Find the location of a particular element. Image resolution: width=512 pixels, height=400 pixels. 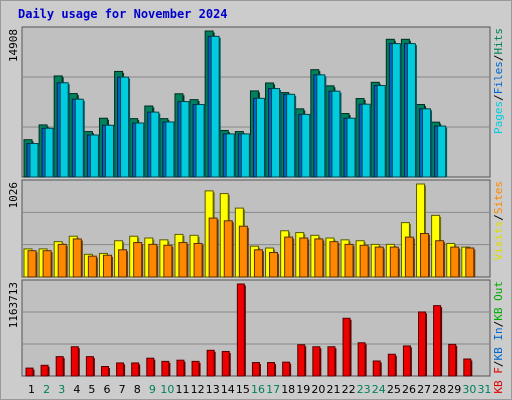

x-tick-label: 3 is located at coordinates (61, 389).